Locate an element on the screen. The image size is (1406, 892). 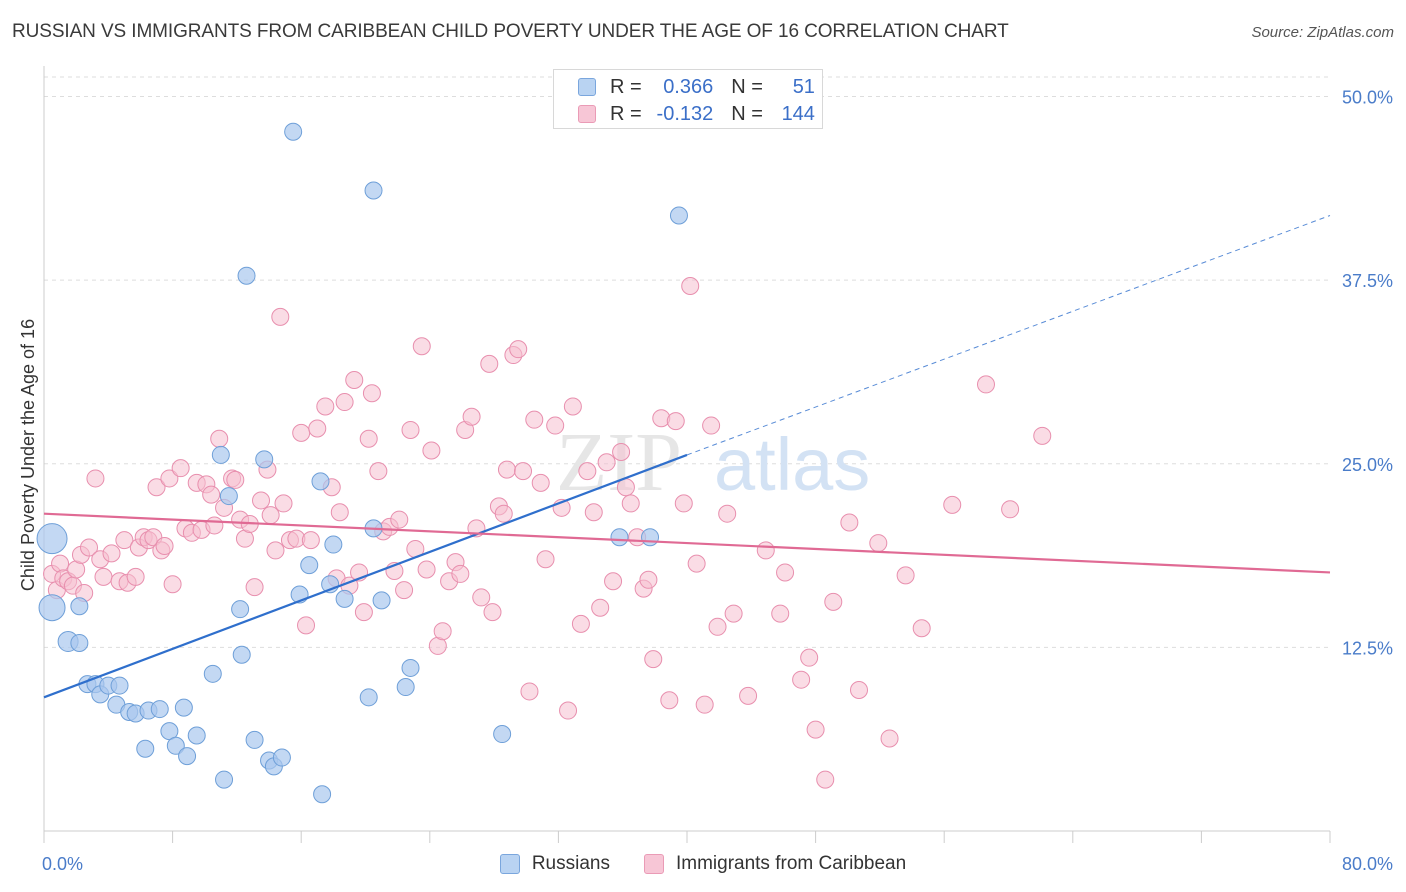
legend-item-caribbean: Immigrants from Caribbean is located at coordinates (775, 864).